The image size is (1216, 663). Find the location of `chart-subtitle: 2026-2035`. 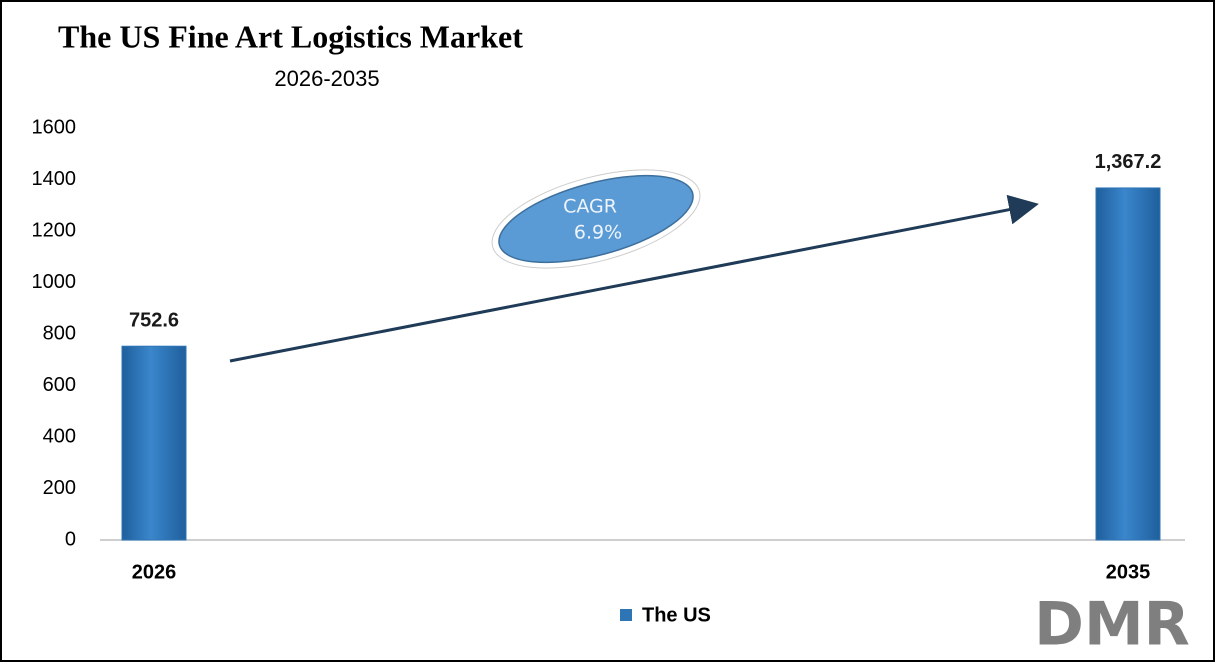

chart-subtitle: 2026-2035 is located at coordinates (326, 78).